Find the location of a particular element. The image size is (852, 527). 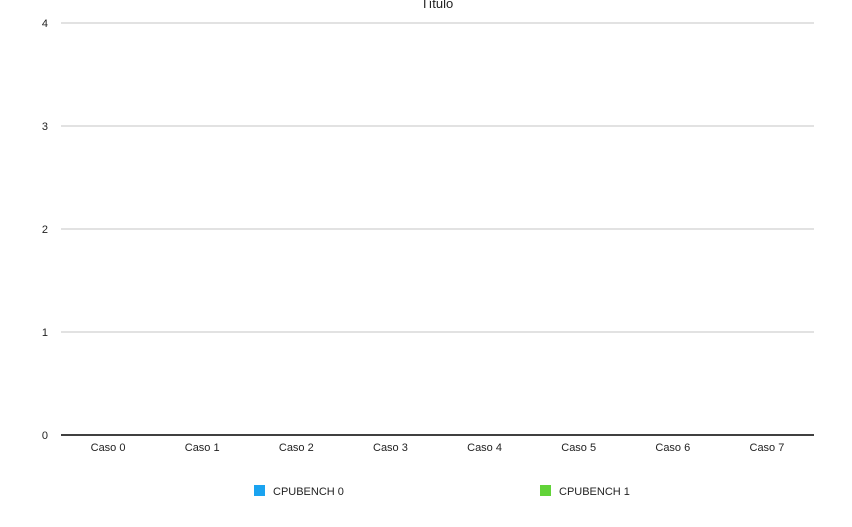

y-tick-label: 2 is located at coordinates (45, 230).